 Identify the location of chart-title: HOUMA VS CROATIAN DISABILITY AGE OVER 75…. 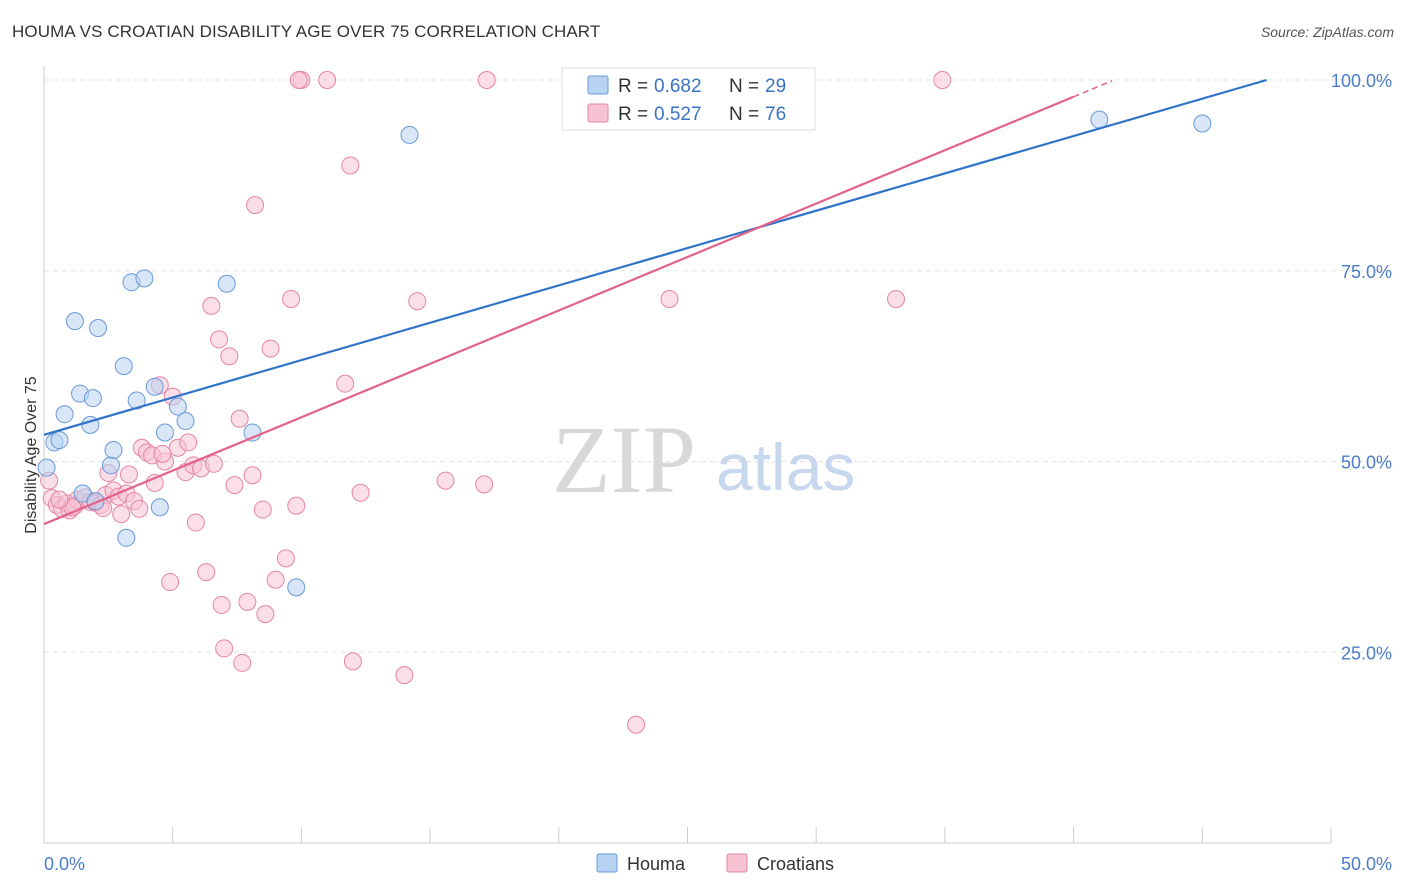
(306, 31).